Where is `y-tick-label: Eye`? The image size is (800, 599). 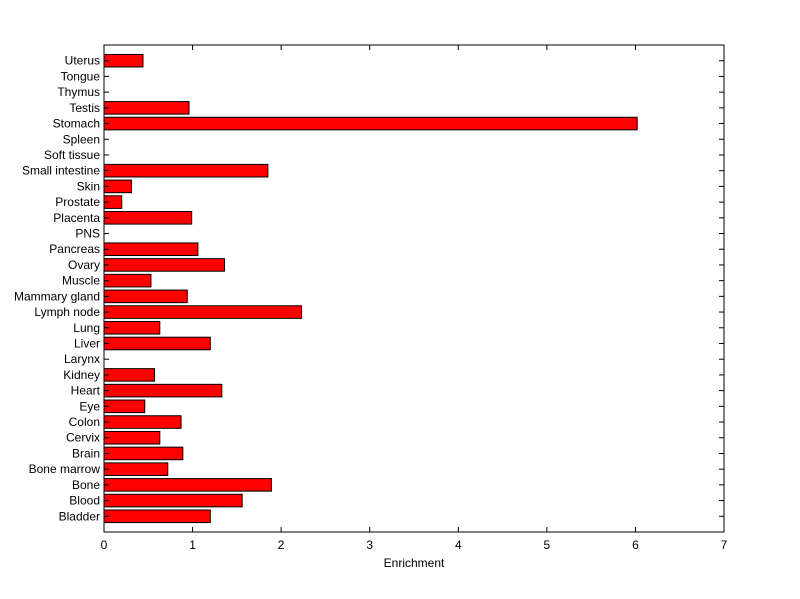
y-tick-label: Eye is located at coordinates (89, 406).